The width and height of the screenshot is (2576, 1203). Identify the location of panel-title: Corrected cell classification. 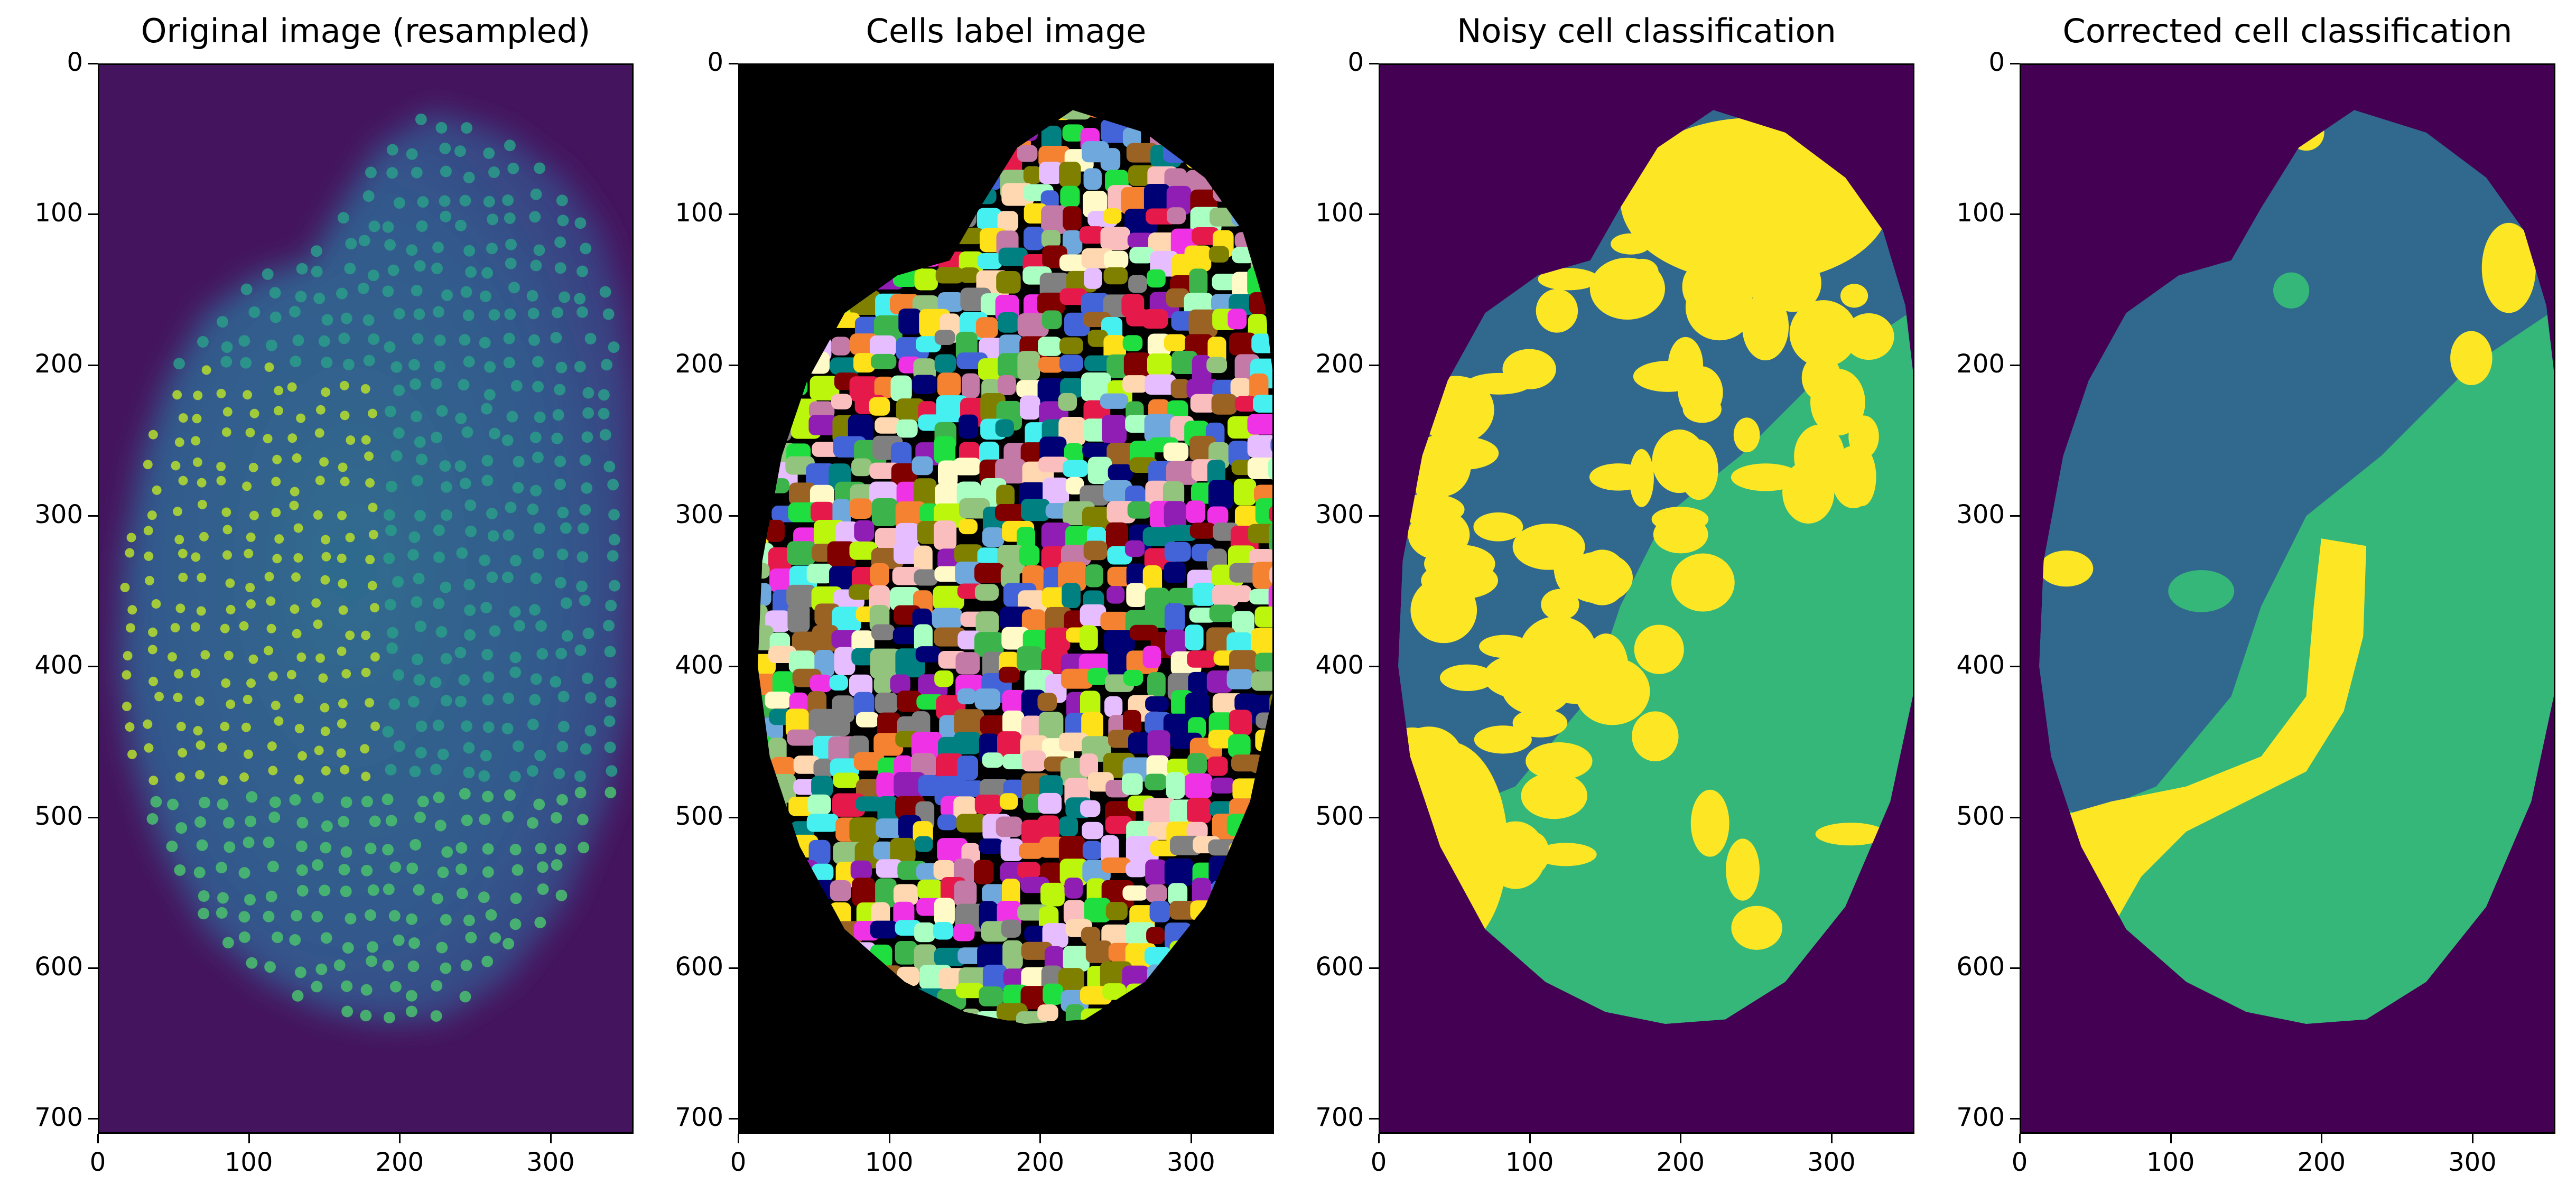
(2287, 31).